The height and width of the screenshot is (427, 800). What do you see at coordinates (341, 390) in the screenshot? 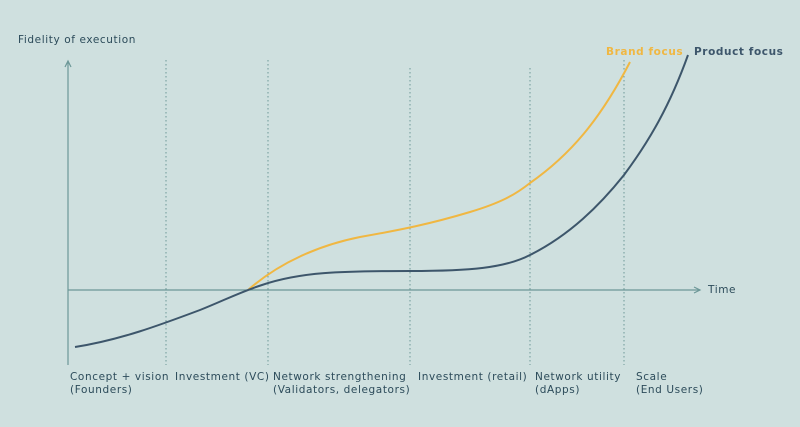
I see `phase-label: (Validators, delegators)` at bounding box center [341, 390].